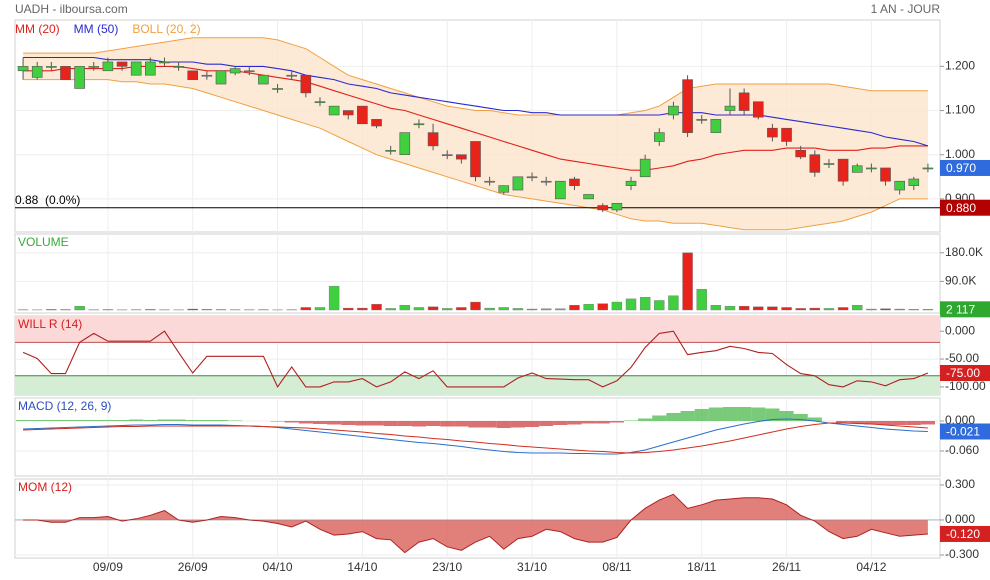  I want to click on value-badge-label: -0.021, so click(963, 432).